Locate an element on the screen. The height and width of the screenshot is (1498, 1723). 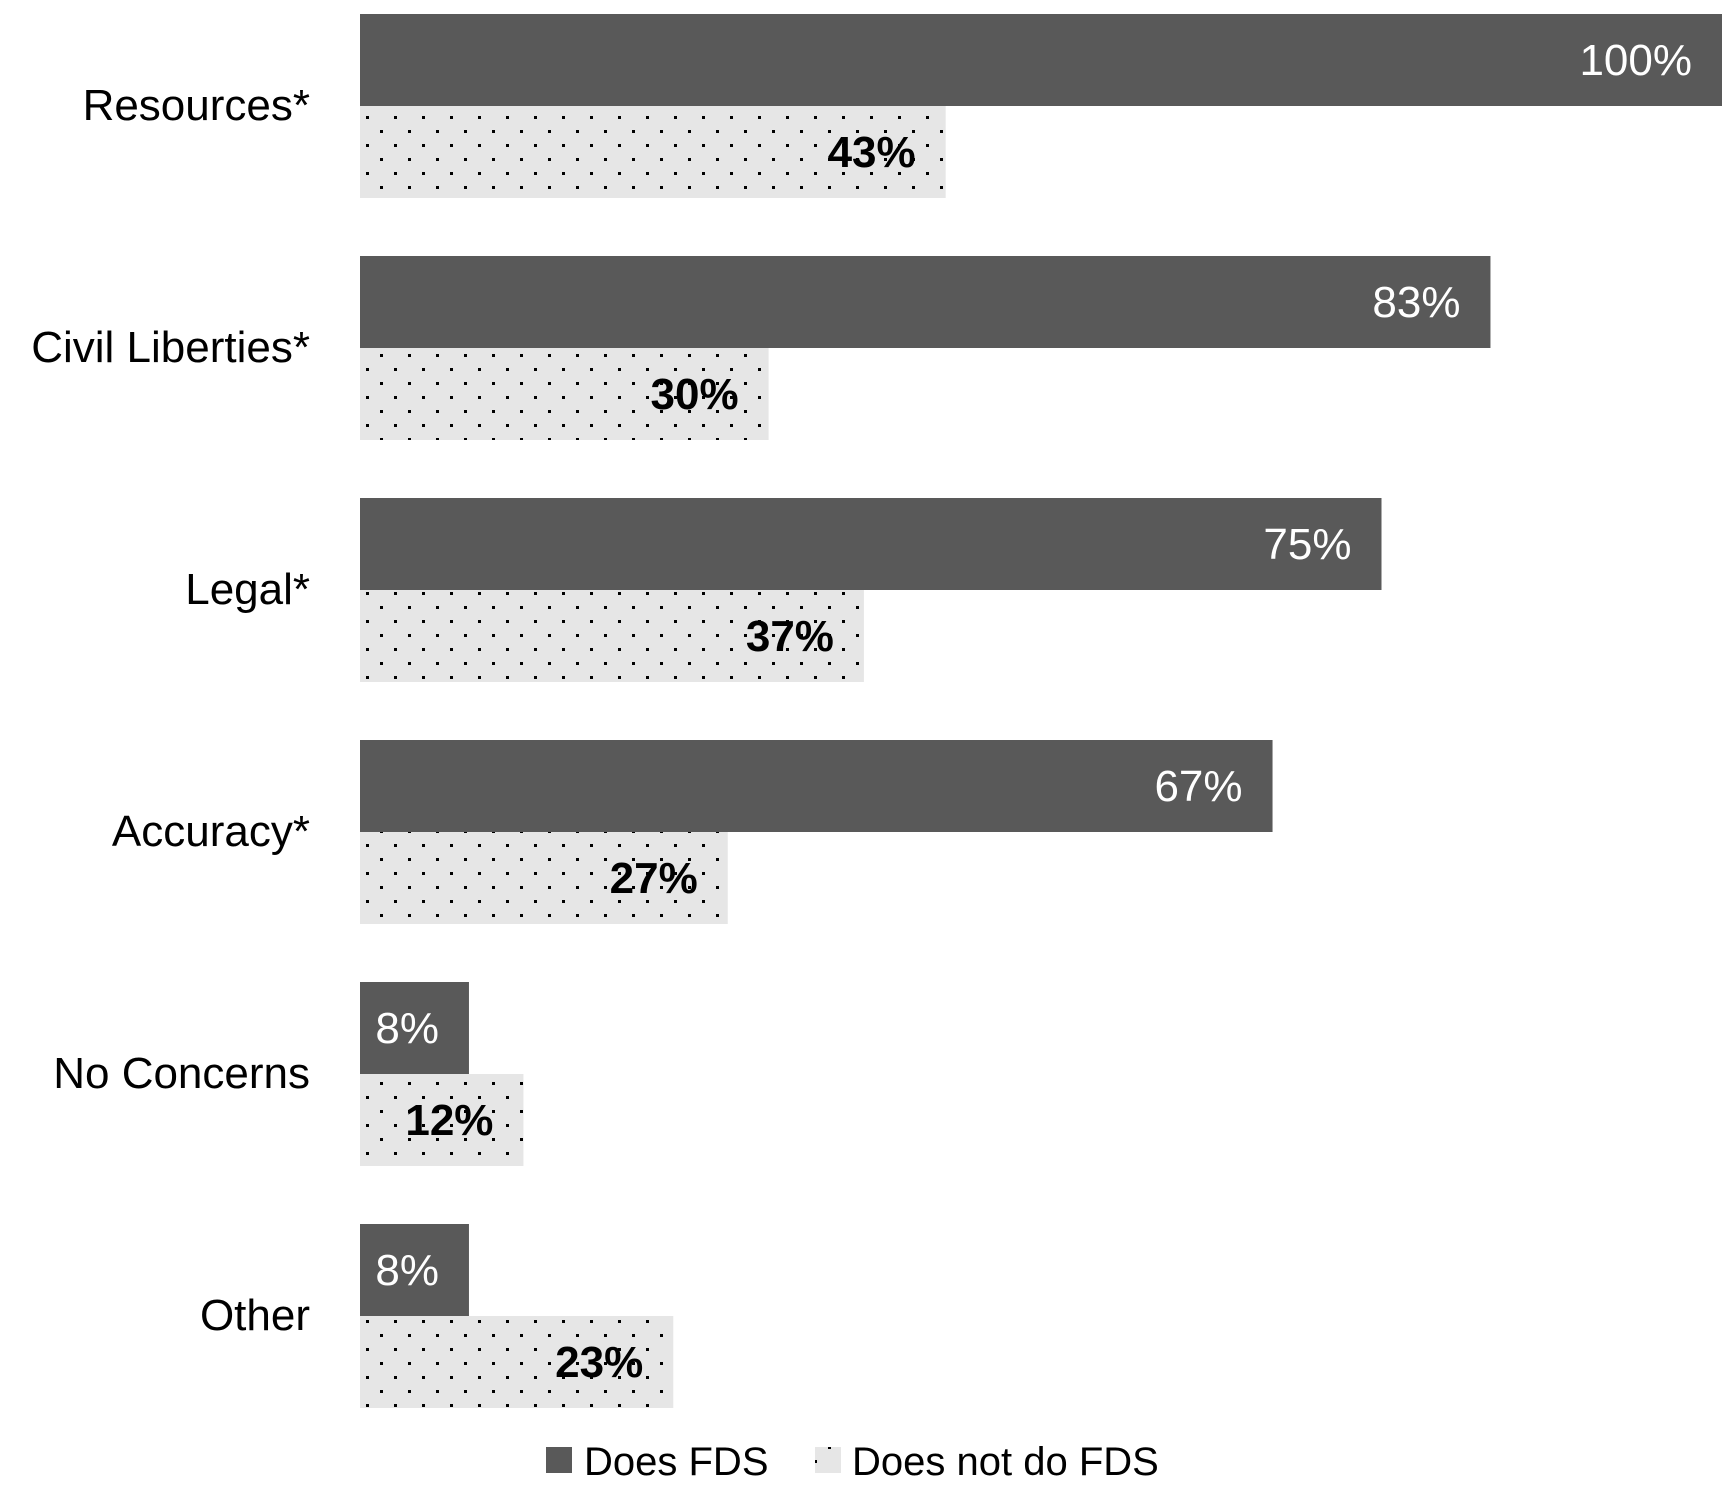
bar-does-not-do-fds-civil-liberties is located at coordinates (564, 394).